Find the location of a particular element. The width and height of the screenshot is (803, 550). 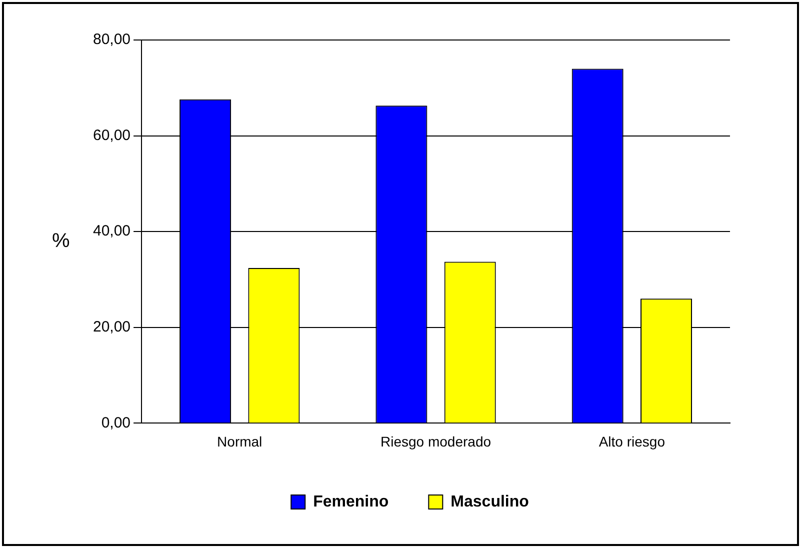

y-tick-label: 20,00 is located at coordinates (111, 327).